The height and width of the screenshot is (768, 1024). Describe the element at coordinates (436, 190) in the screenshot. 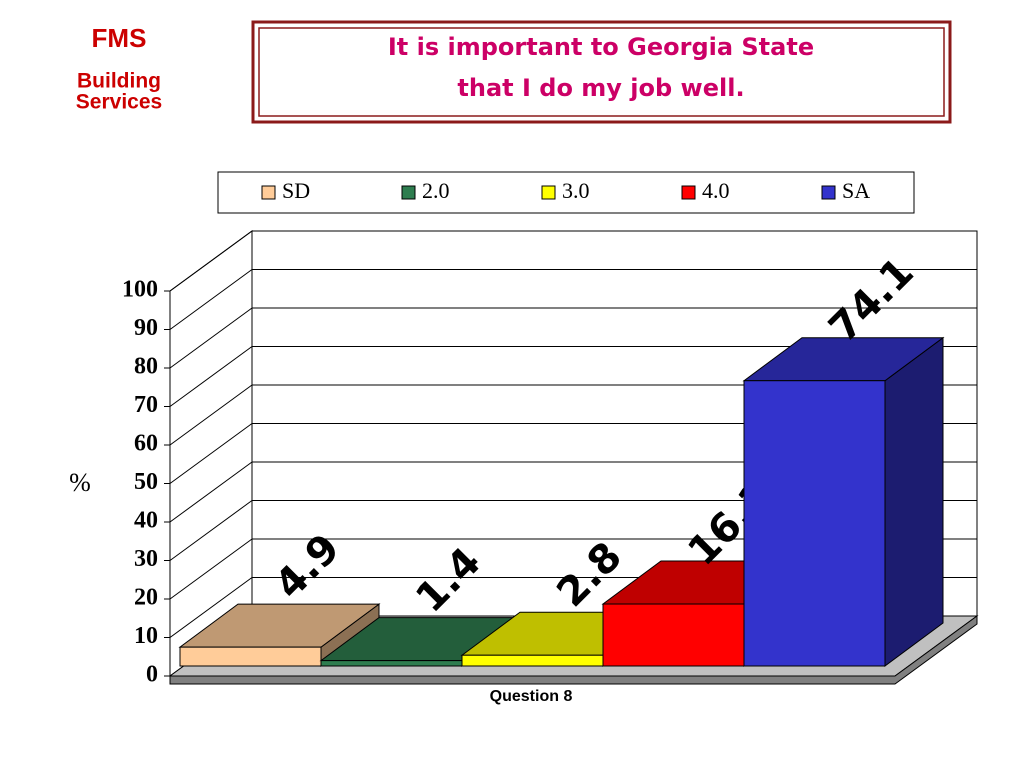

I see `legend-label: 2.0` at that location.